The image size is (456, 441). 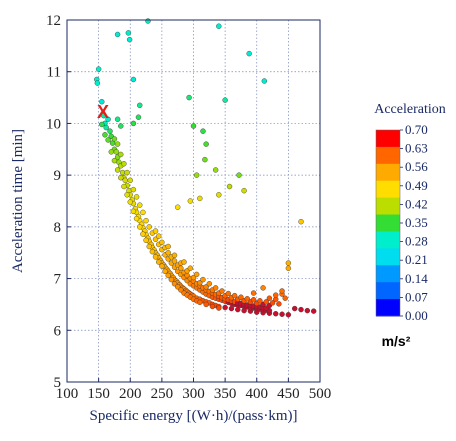 I want to click on colorbar-title: Acceleration, so click(x=410, y=109).